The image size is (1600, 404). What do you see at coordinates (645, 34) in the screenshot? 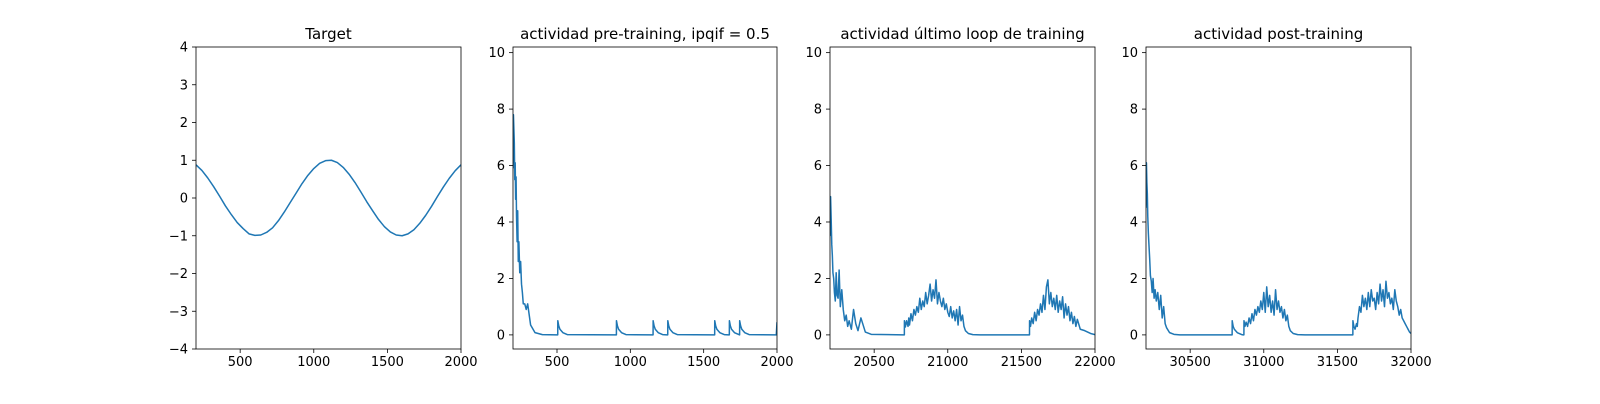
I see `subplot-title: actividad pre-training, ipqif = 0.5` at bounding box center [645, 34].